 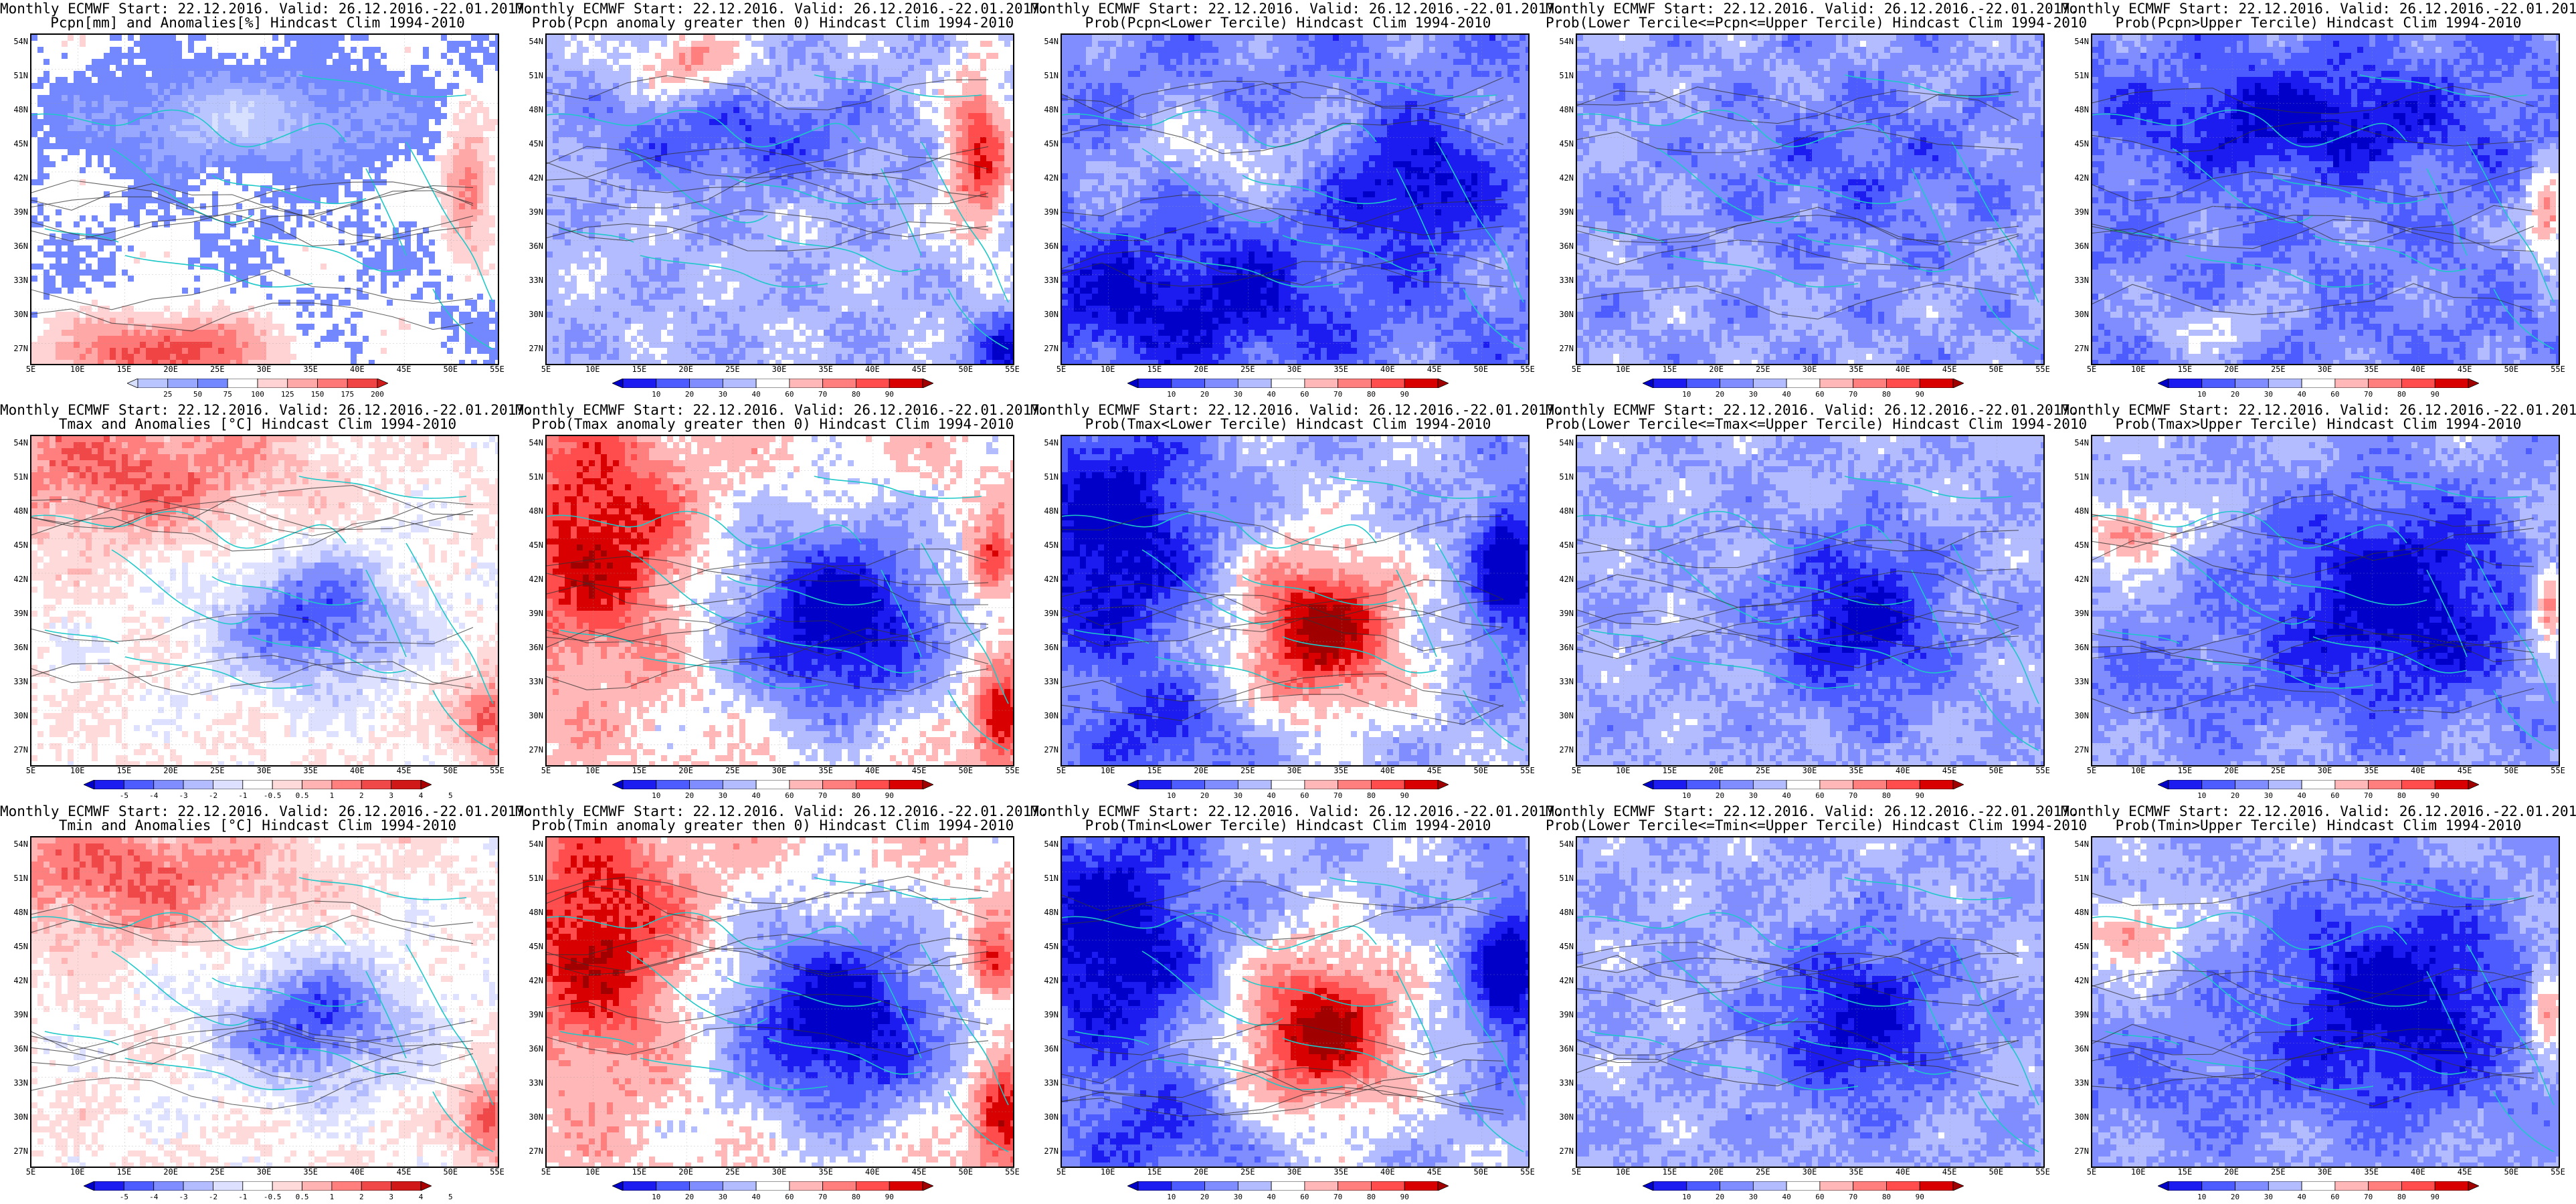 What do you see at coordinates (197, 394) in the screenshot?
I see `colorbar-tick-label: 50` at bounding box center [197, 394].